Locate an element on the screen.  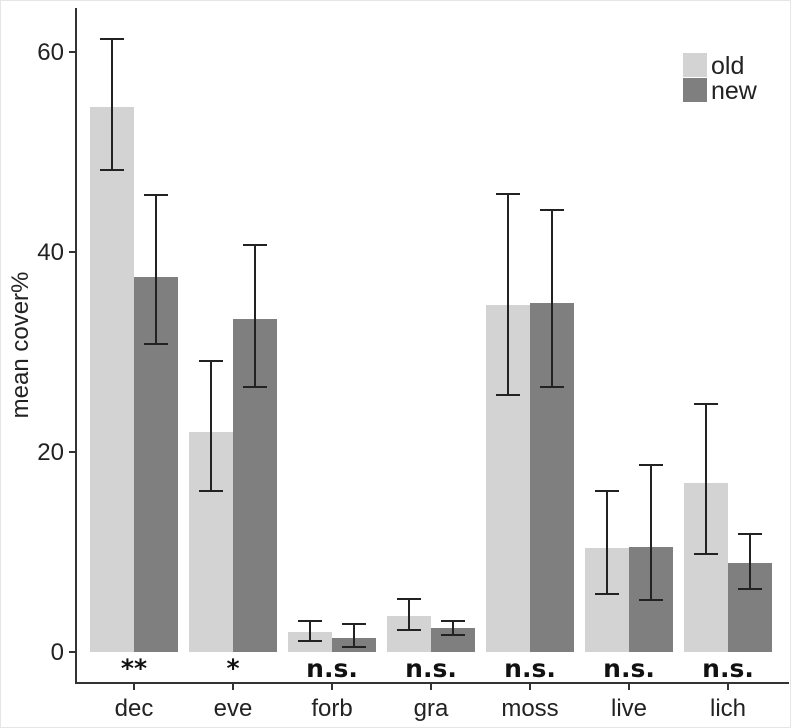
legend-label-old: old is located at coordinates (727, 66).